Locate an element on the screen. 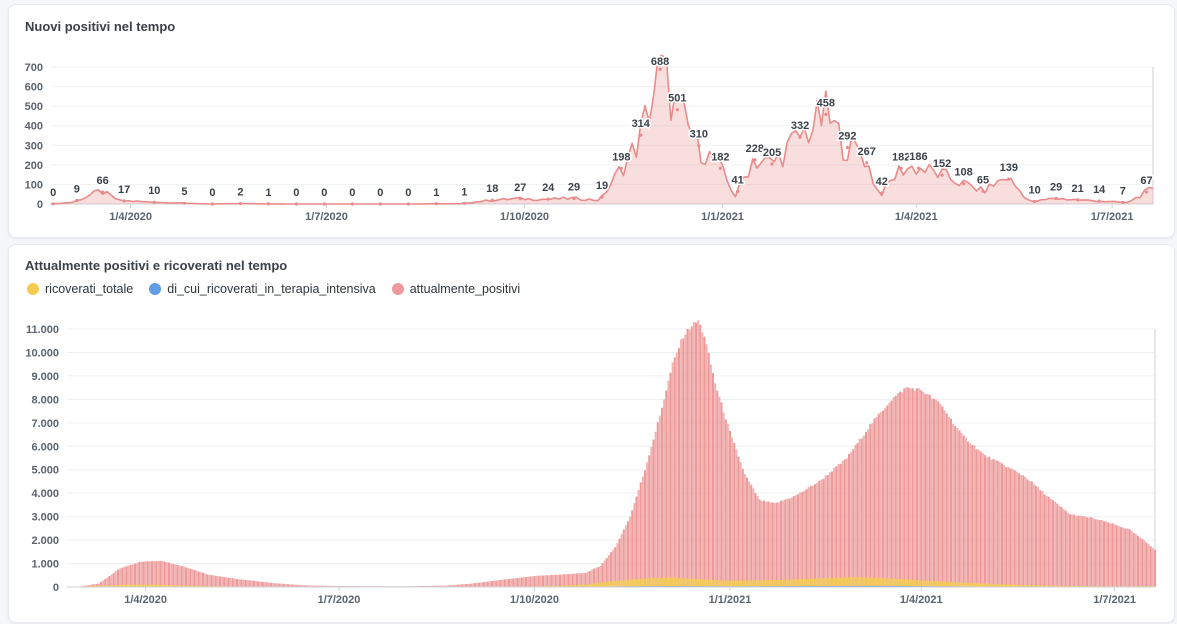 This screenshot has height=624, width=1177. y-tick-label: 100 is located at coordinates (34, 185).